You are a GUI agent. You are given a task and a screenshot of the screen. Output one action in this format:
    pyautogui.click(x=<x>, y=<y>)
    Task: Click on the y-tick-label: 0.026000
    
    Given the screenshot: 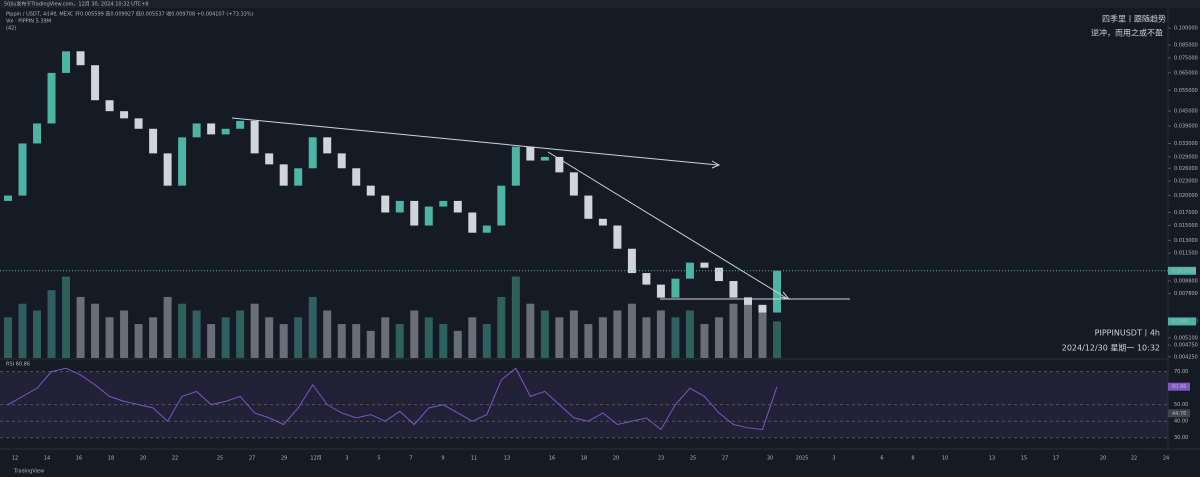 What is the action you would take?
    pyautogui.click(x=1186, y=169)
    